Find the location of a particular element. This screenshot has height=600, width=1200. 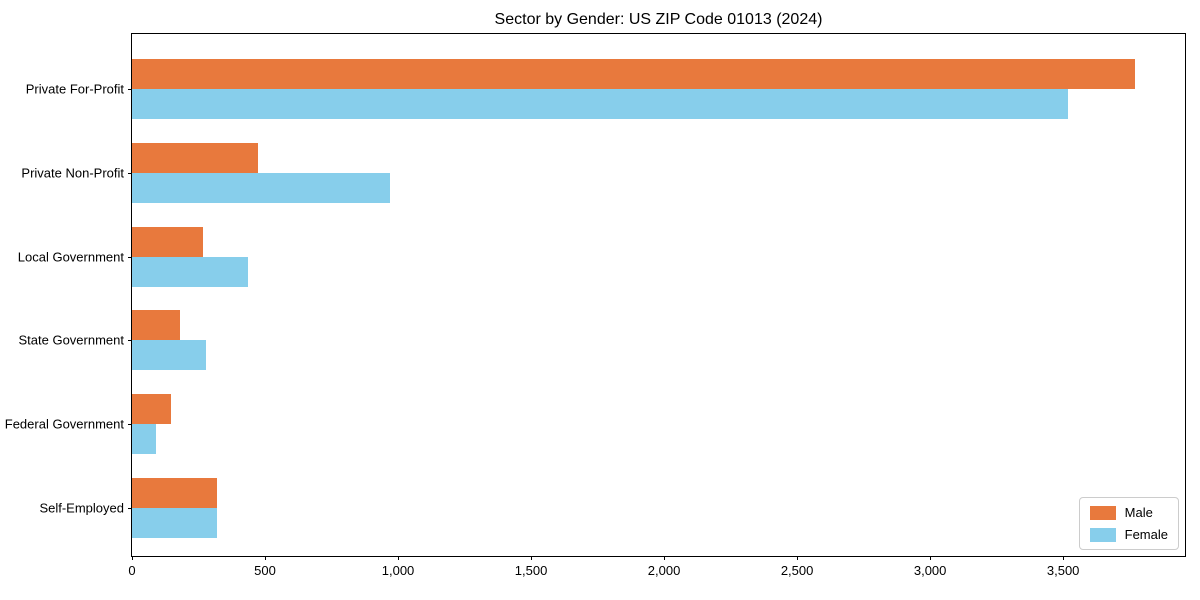

bar-male-self-employed is located at coordinates (175, 493).